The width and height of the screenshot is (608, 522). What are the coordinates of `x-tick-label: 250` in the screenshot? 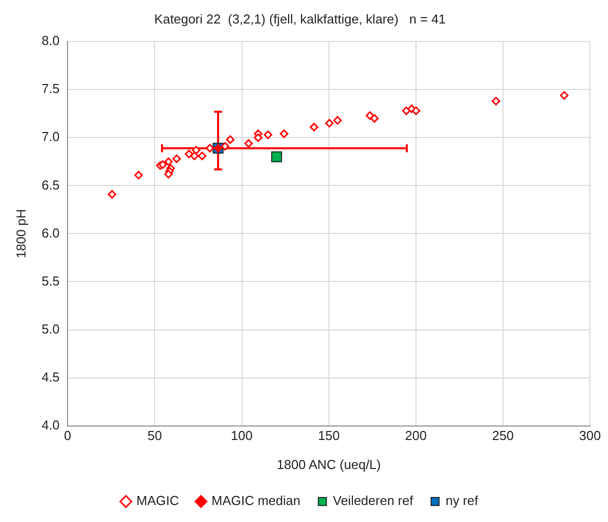 It's located at (503, 436).